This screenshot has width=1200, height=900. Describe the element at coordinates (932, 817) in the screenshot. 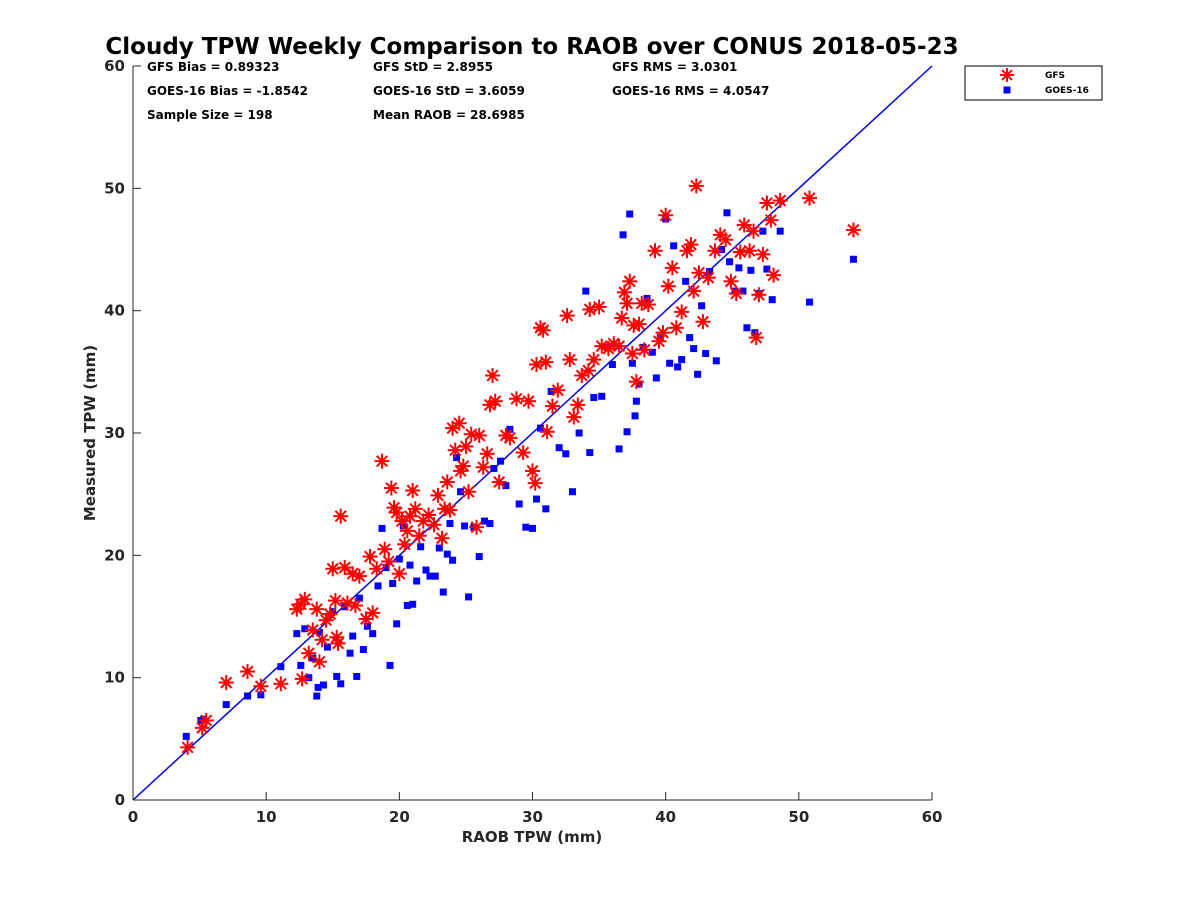

I see `x-tick-label: 60` at that location.